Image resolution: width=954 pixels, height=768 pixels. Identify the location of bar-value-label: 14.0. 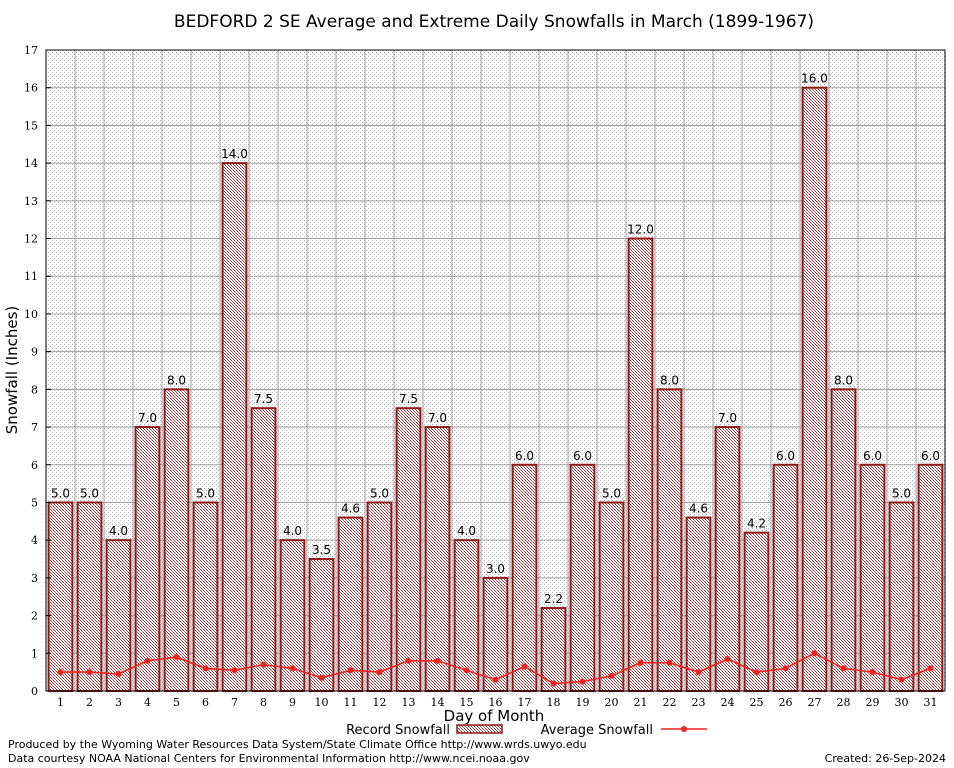
(234, 154).